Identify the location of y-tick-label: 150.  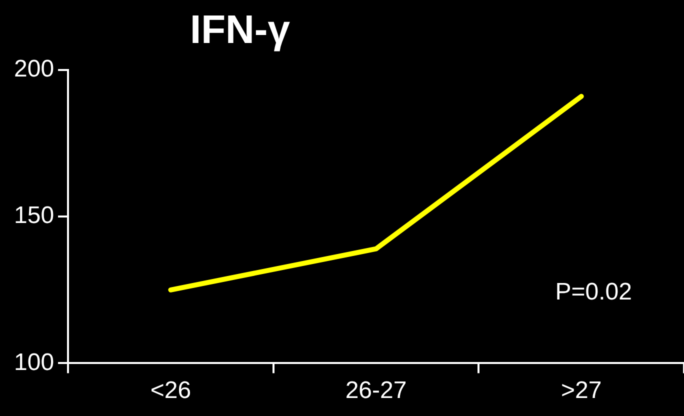
(34, 216).